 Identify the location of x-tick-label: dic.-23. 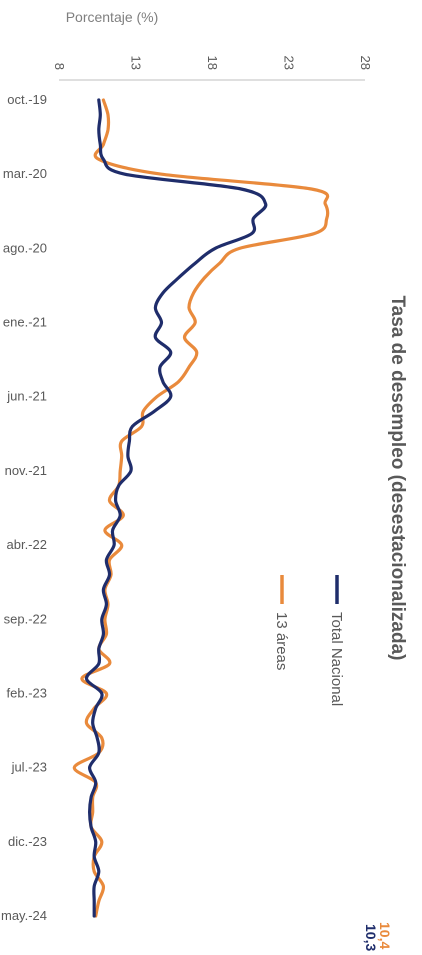
(27, 841).